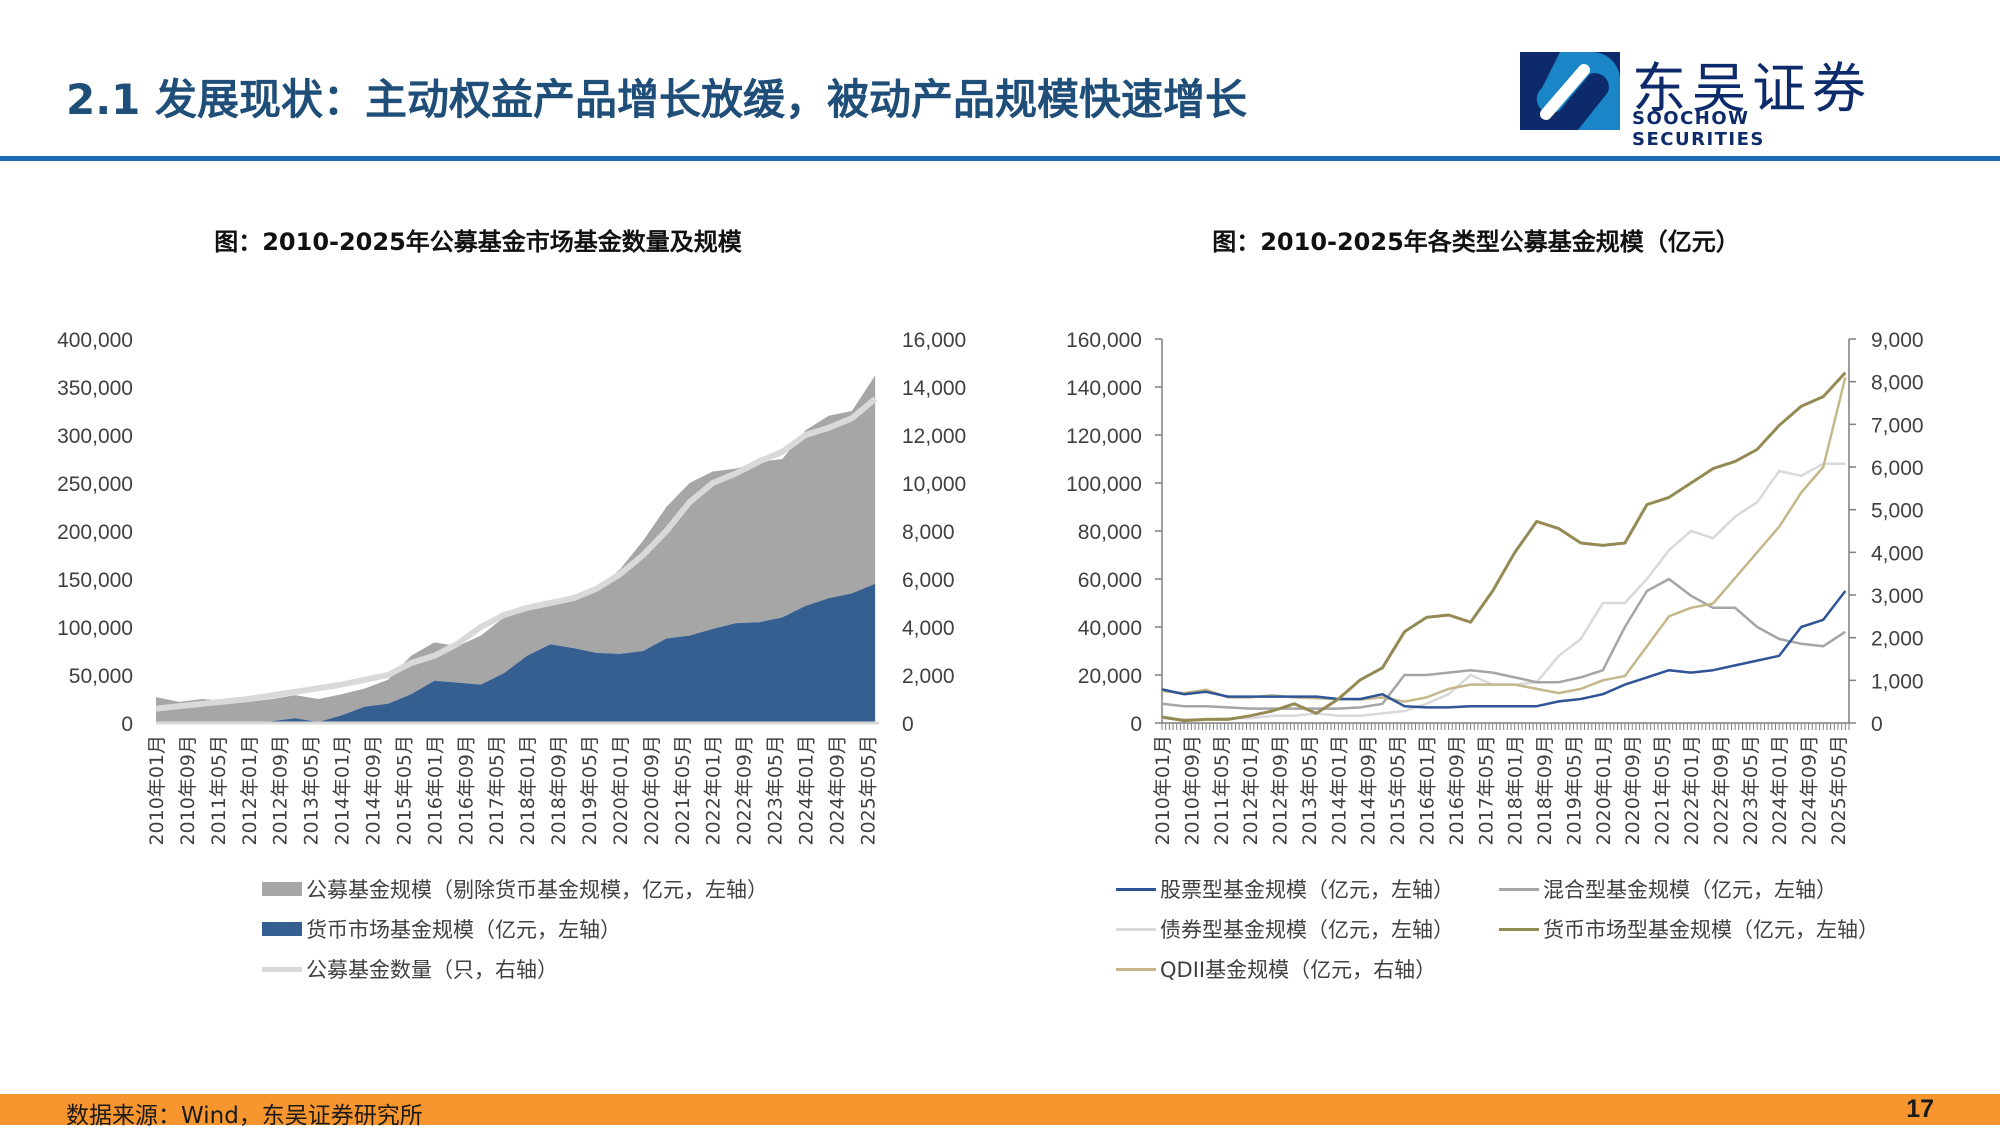 The height and width of the screenshot is (1130, 2000). I want to click on right-chart-title: 图：2010-2025年各类型公募基金规模（亿元）, so click(1476, 242).